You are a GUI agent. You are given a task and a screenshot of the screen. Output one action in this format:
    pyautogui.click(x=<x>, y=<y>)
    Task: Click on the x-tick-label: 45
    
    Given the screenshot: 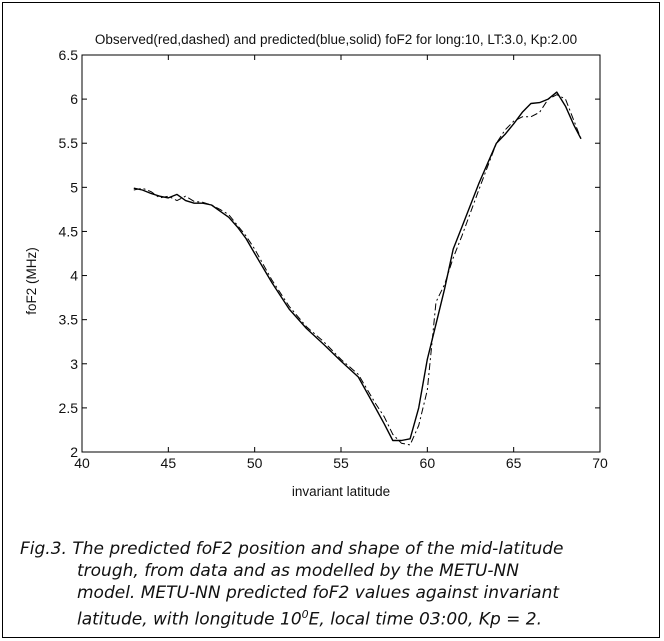 What is the action you would take?
    pyautogui.click(x=169, y=463)
    